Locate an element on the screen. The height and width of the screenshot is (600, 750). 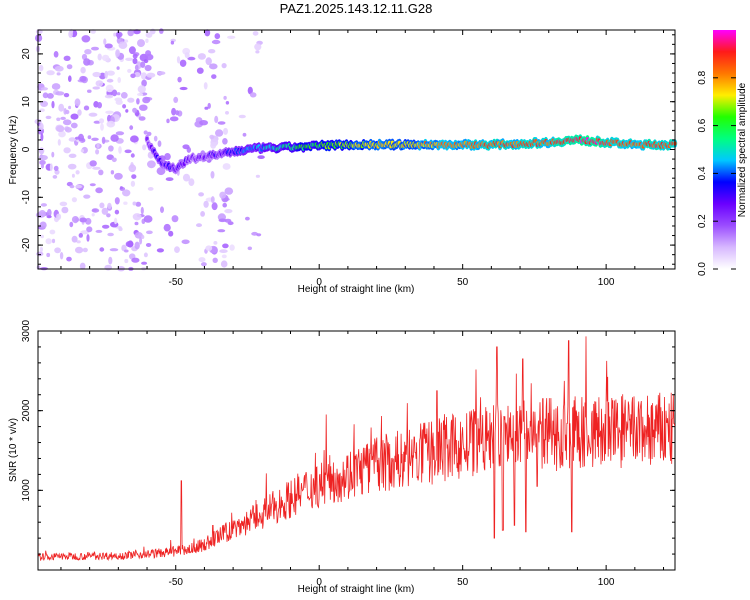
spectrogram-x-tick-label: 0 is located at coordinates (319, 282).